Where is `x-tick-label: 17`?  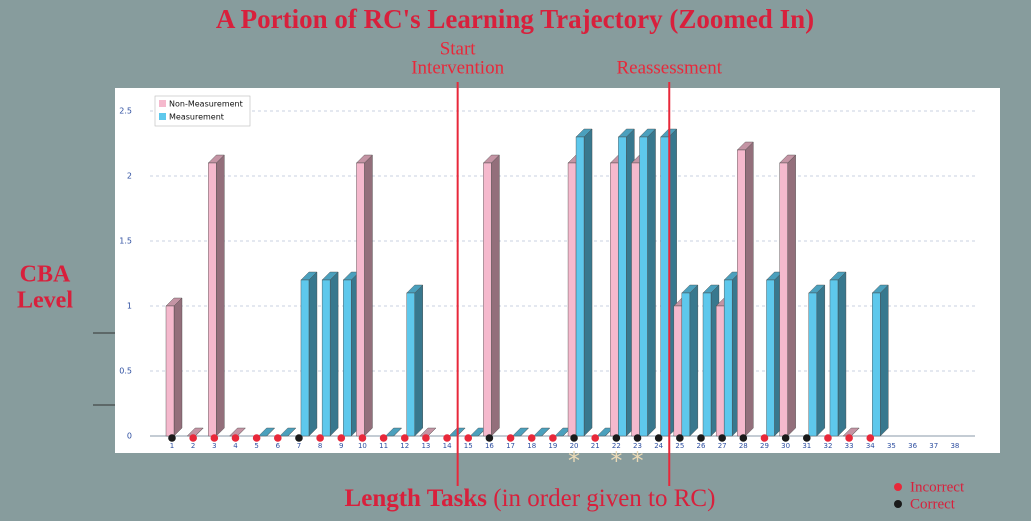
x-tick-label: 17 is located at coordinates (510, 446).